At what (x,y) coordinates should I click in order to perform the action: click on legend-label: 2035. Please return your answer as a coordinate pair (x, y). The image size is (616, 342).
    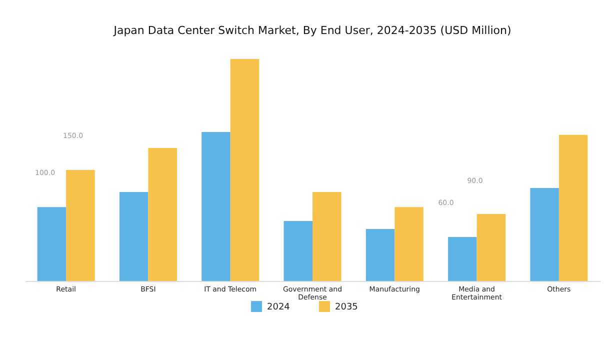
    Looking at the image, I should click on (346, 307).